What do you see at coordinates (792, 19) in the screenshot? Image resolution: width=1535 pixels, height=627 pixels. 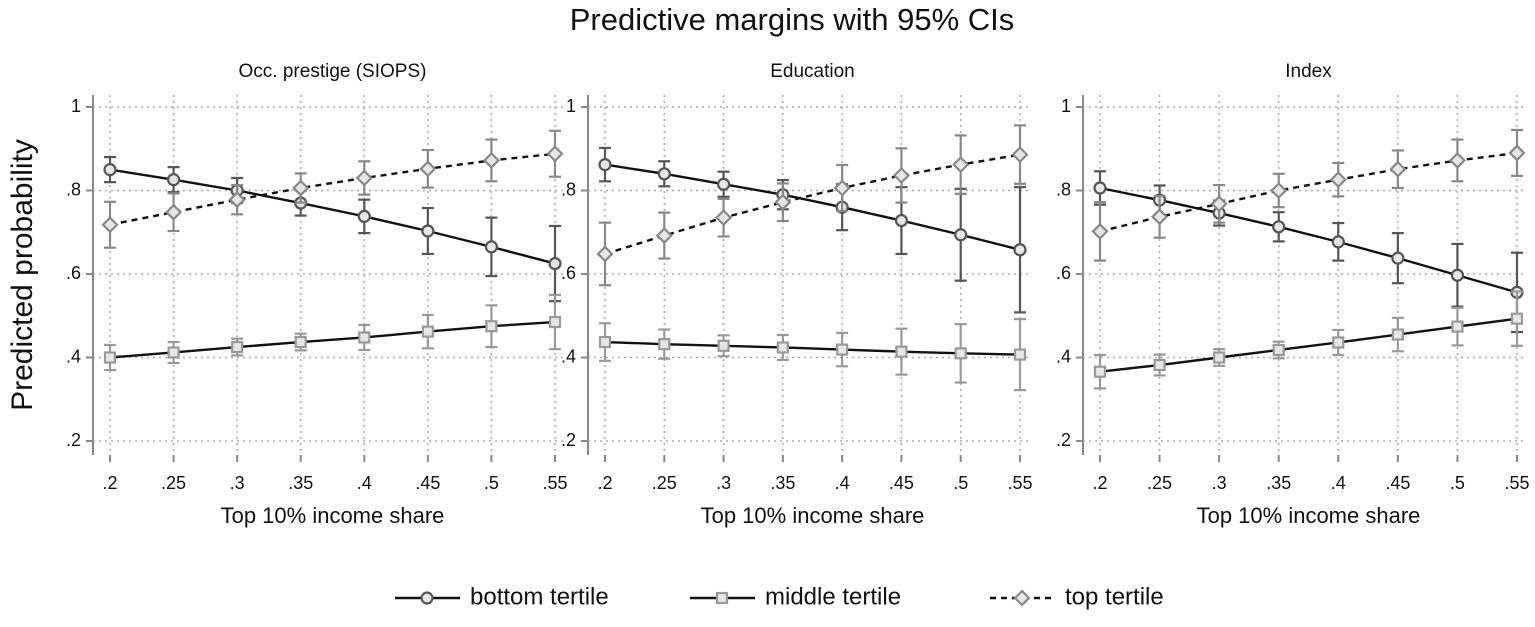 I see `chart-title: Predictive margins with 95% CIs` at bounding box center [792, 19].